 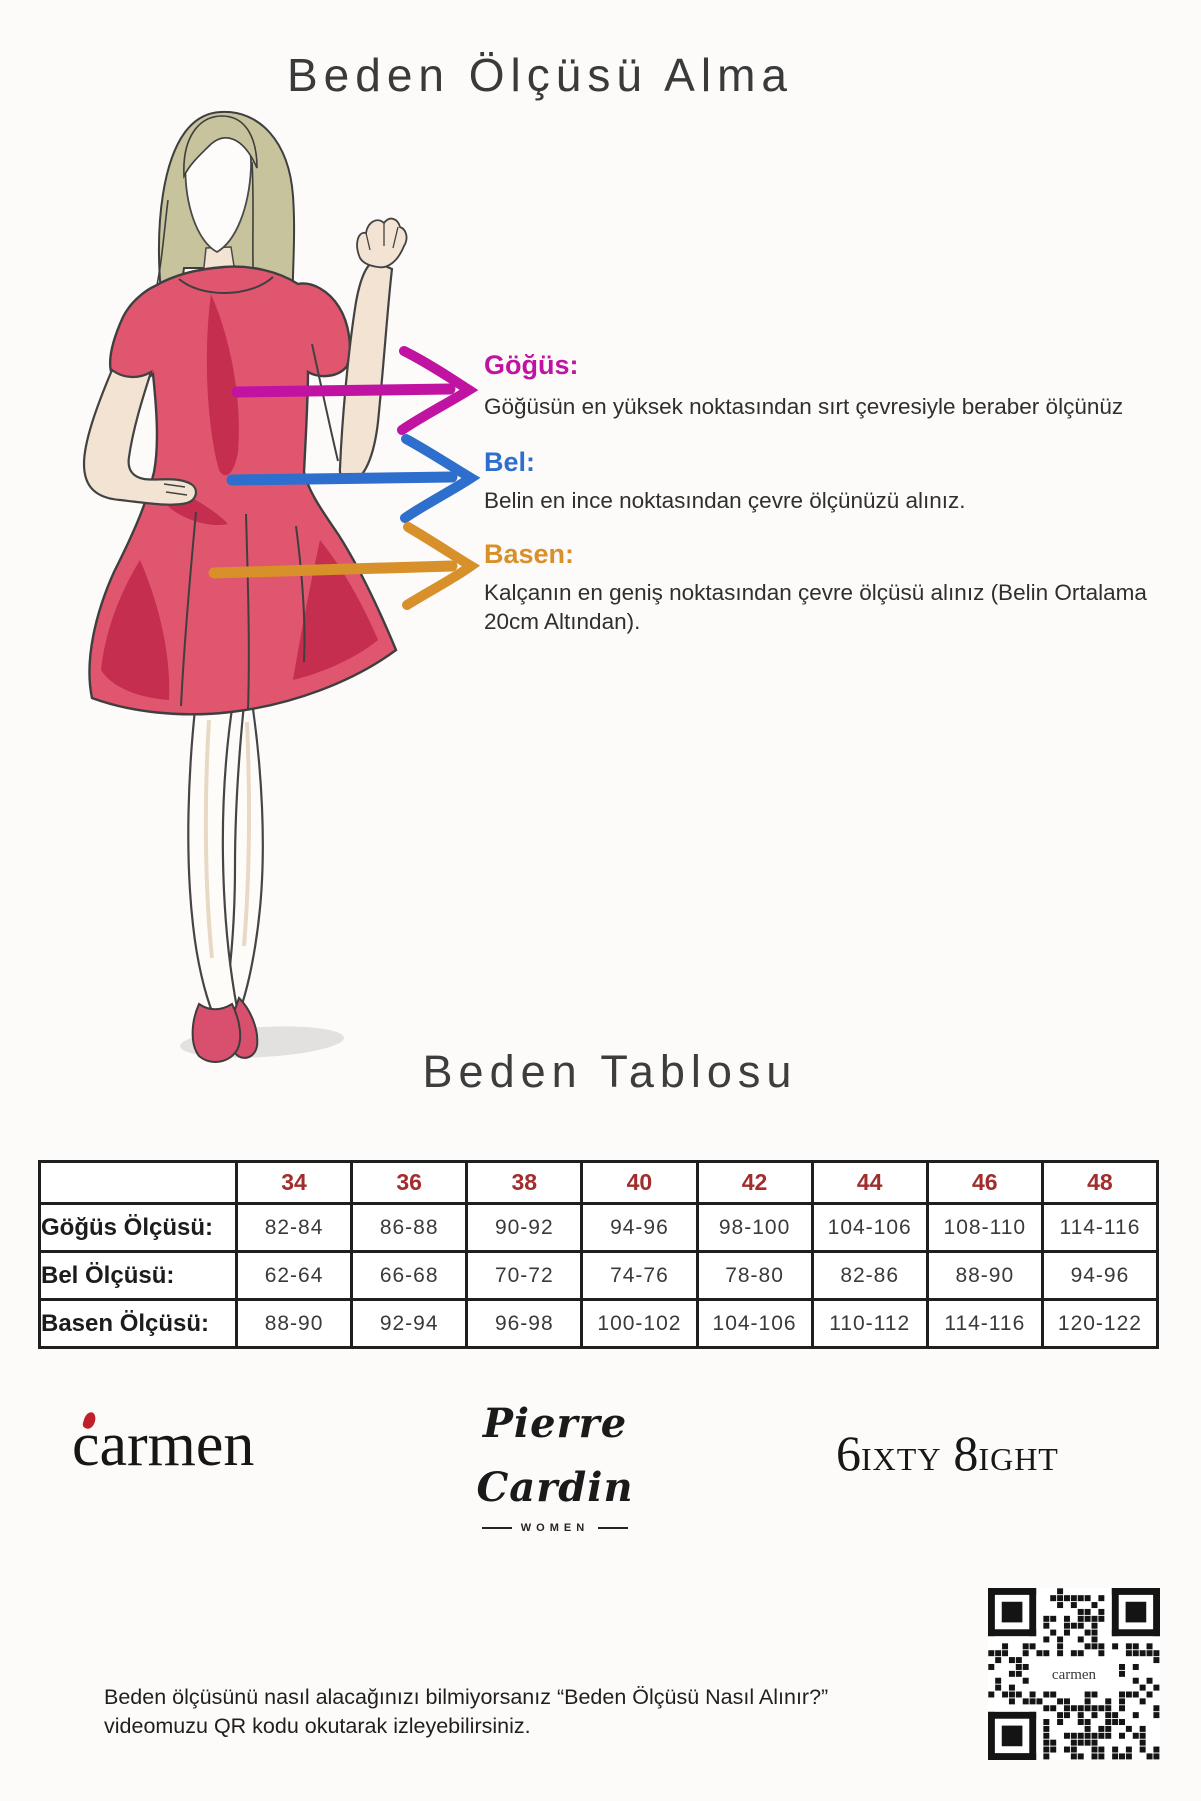 I want to click on dash-left, so click(x=496, y=1528).